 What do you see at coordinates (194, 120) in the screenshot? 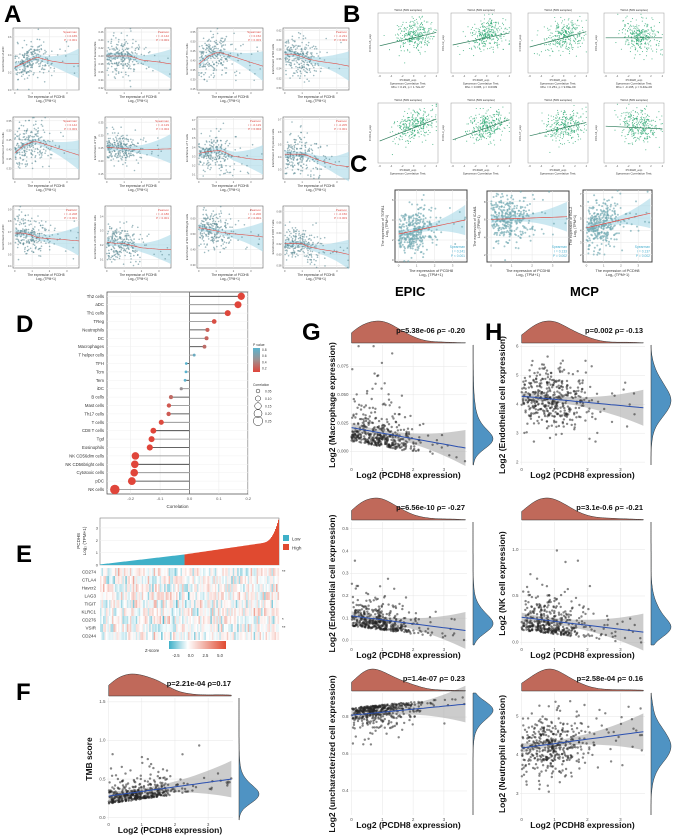
I see `y-tick-label: 0.7` at bounding box center [194, 120].